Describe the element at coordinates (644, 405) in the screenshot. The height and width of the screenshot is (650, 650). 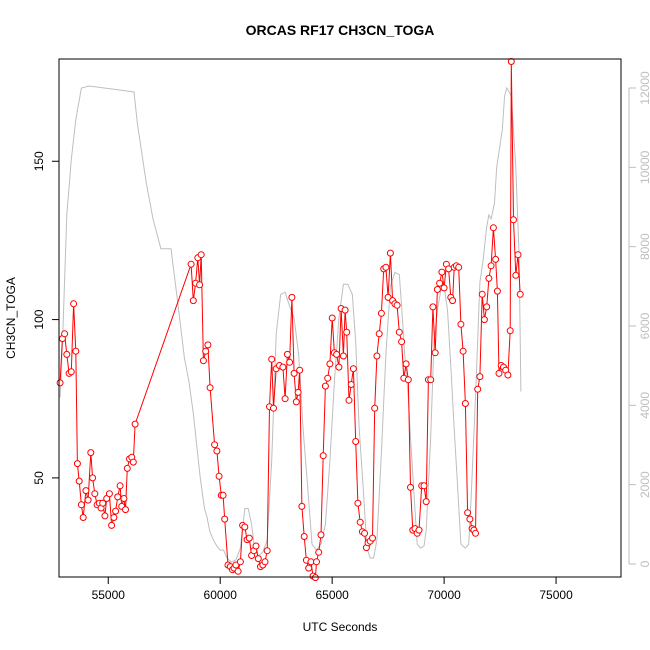
I see `y2-tick-label: 4000` at that location.